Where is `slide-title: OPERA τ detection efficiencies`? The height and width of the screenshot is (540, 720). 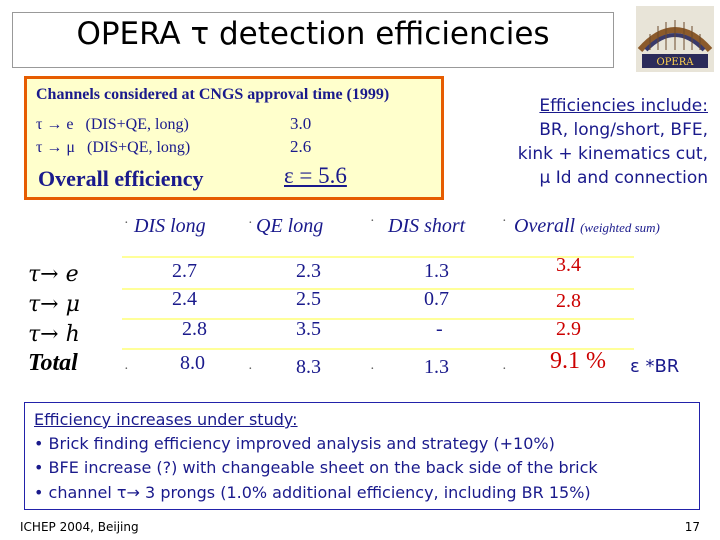 slide-title: OPERA τ detection efficiencies is located at coordinates (313, 34).